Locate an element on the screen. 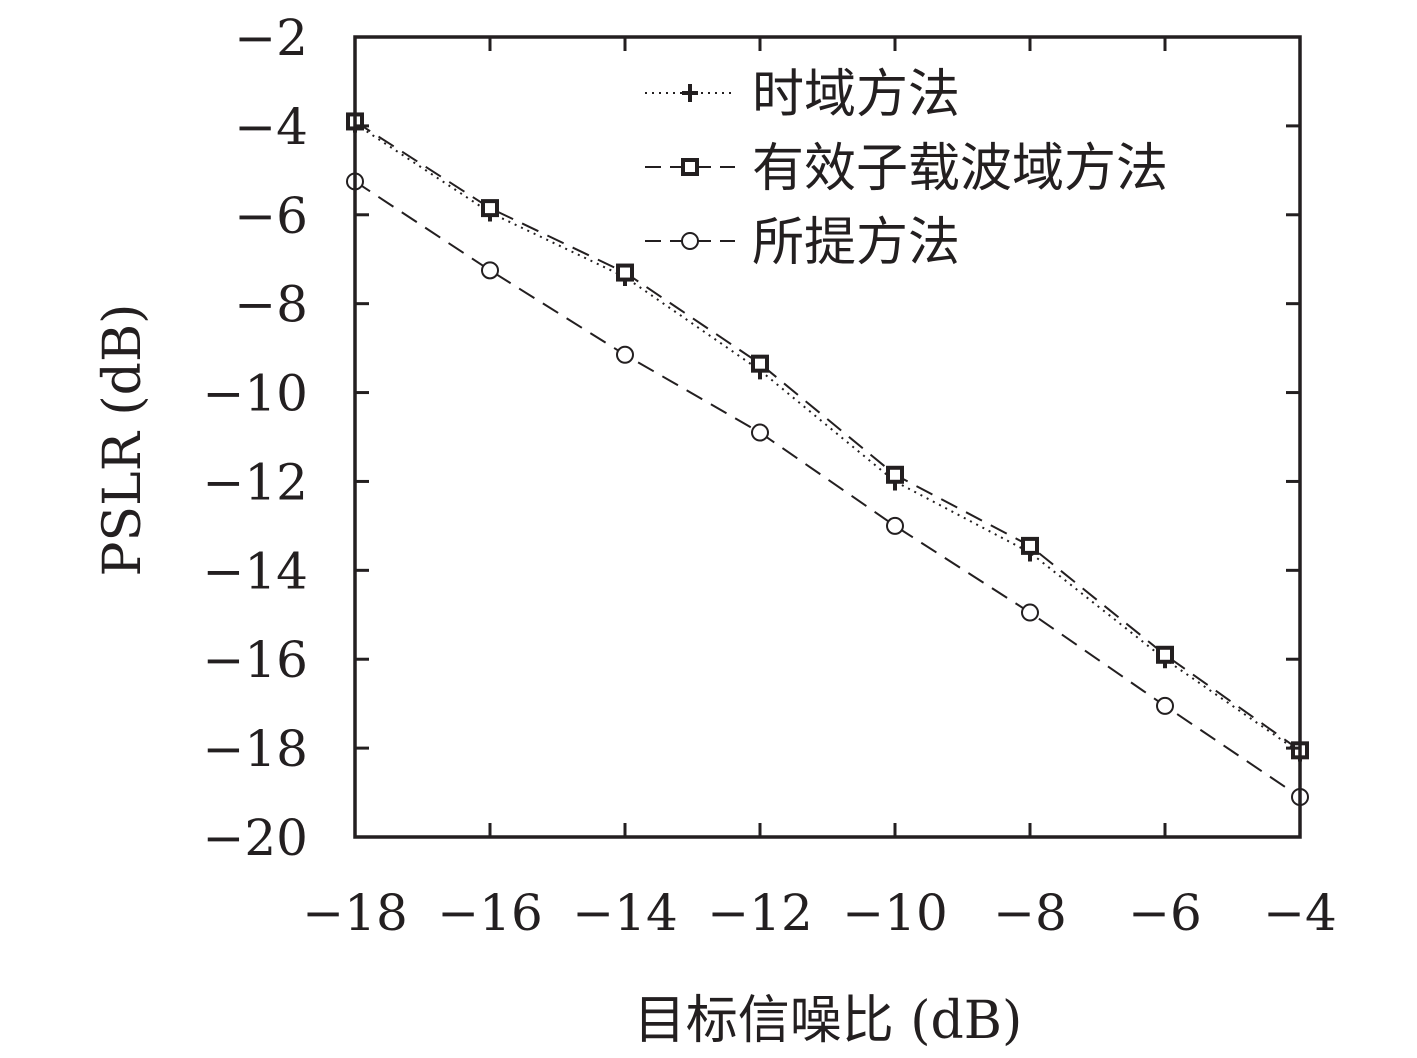  x-axis-title: 目标信噪比 (dB) is located at coordinates (828, 1021).